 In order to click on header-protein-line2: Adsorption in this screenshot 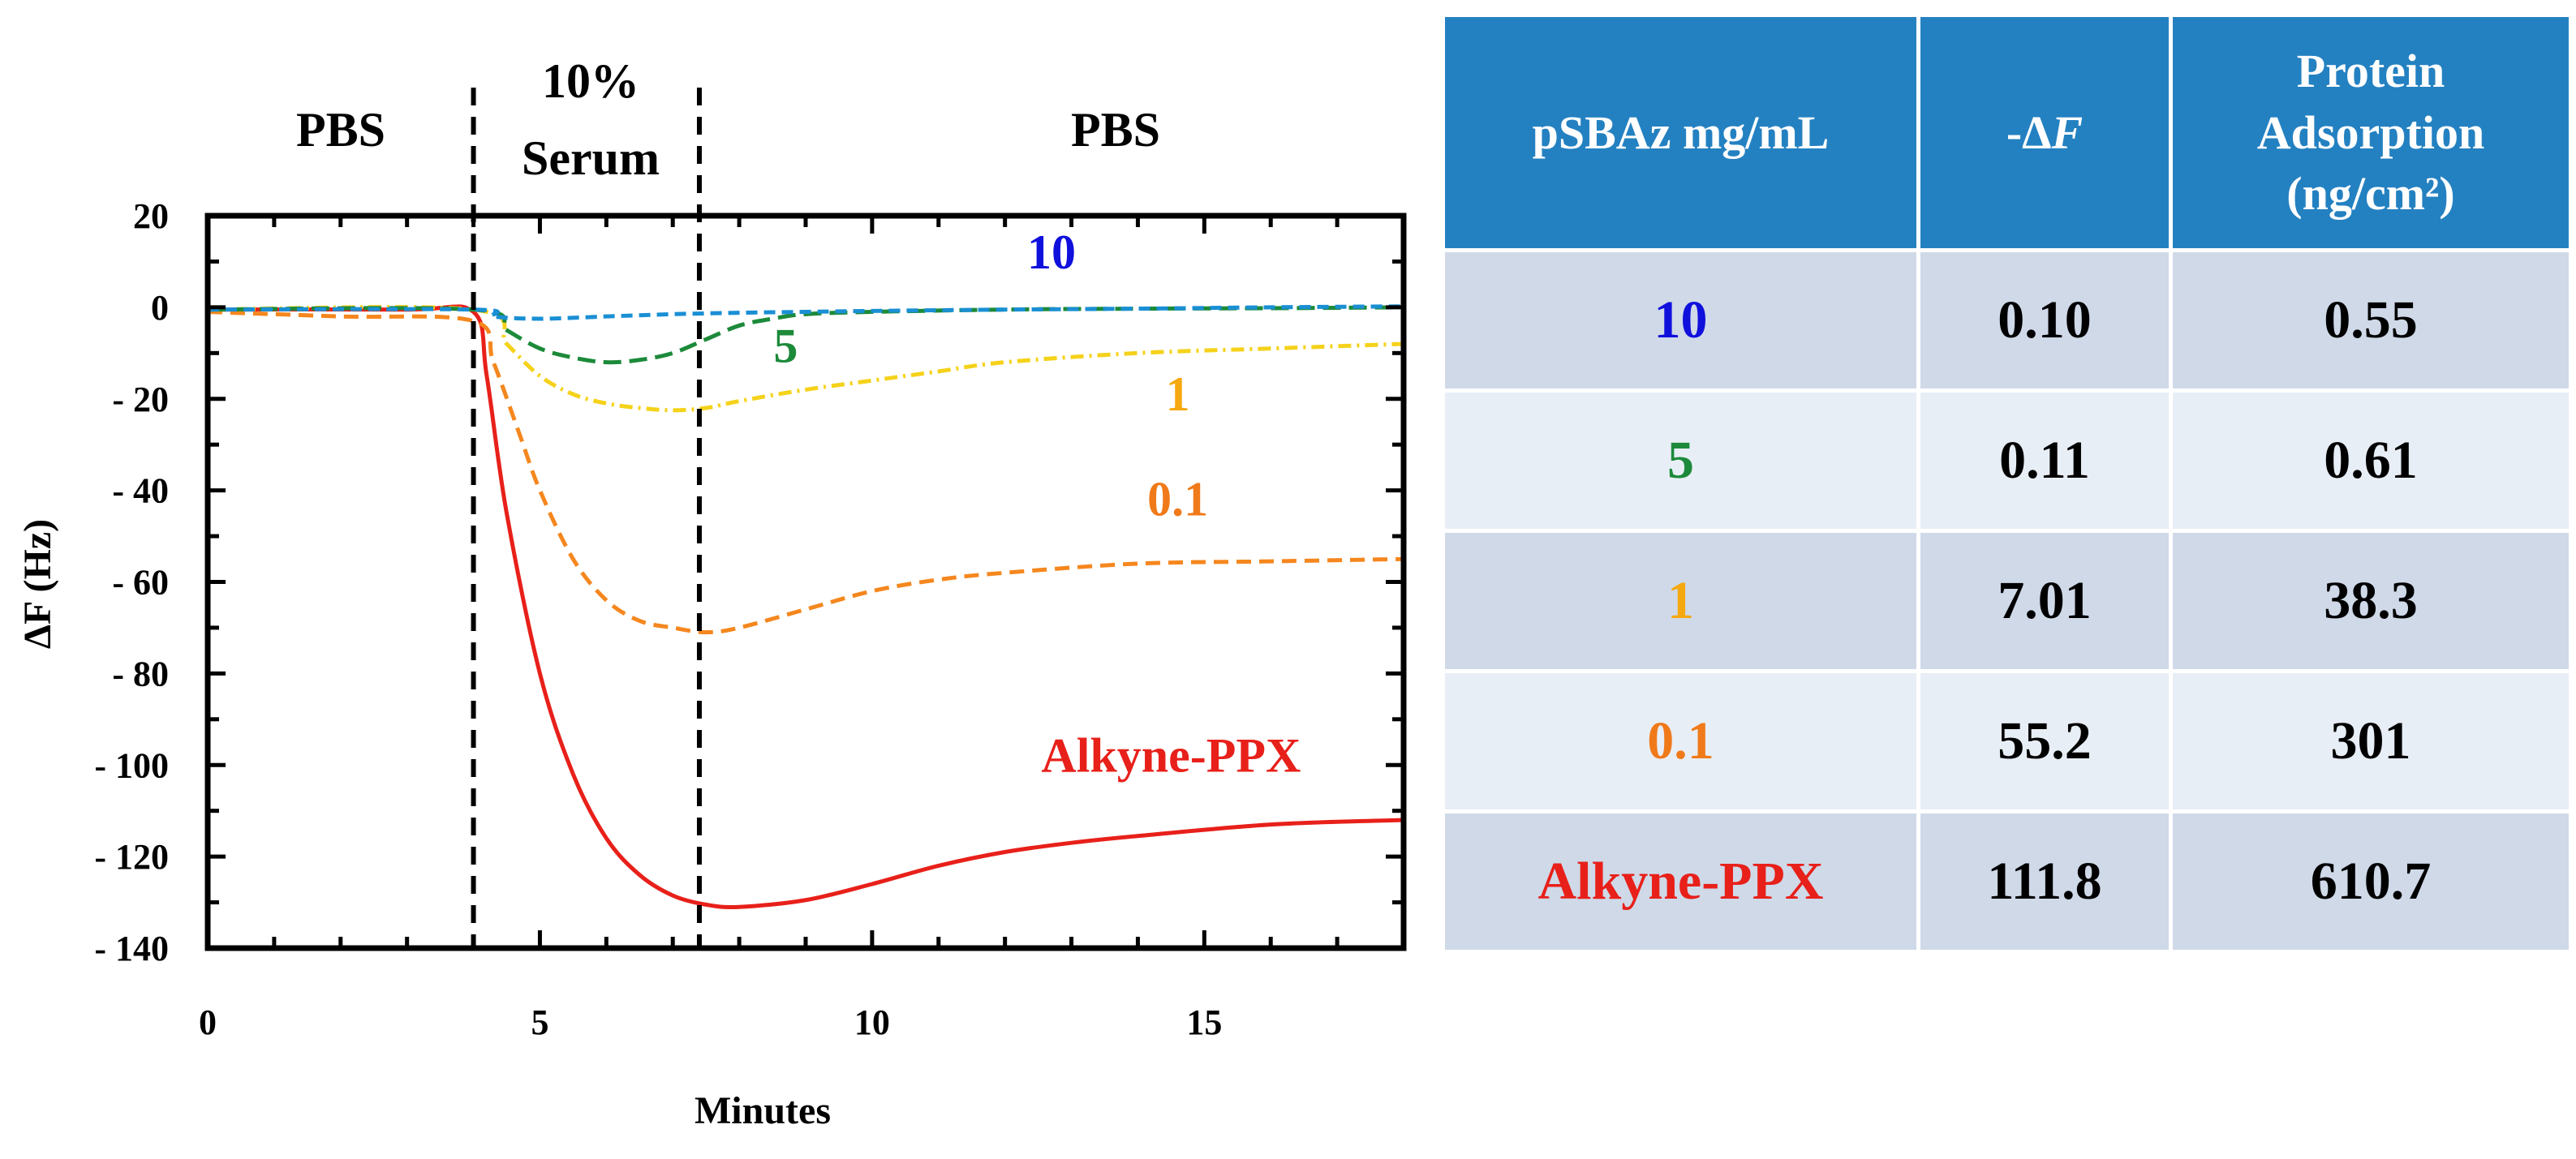, I will do `click(2370, 132)`.